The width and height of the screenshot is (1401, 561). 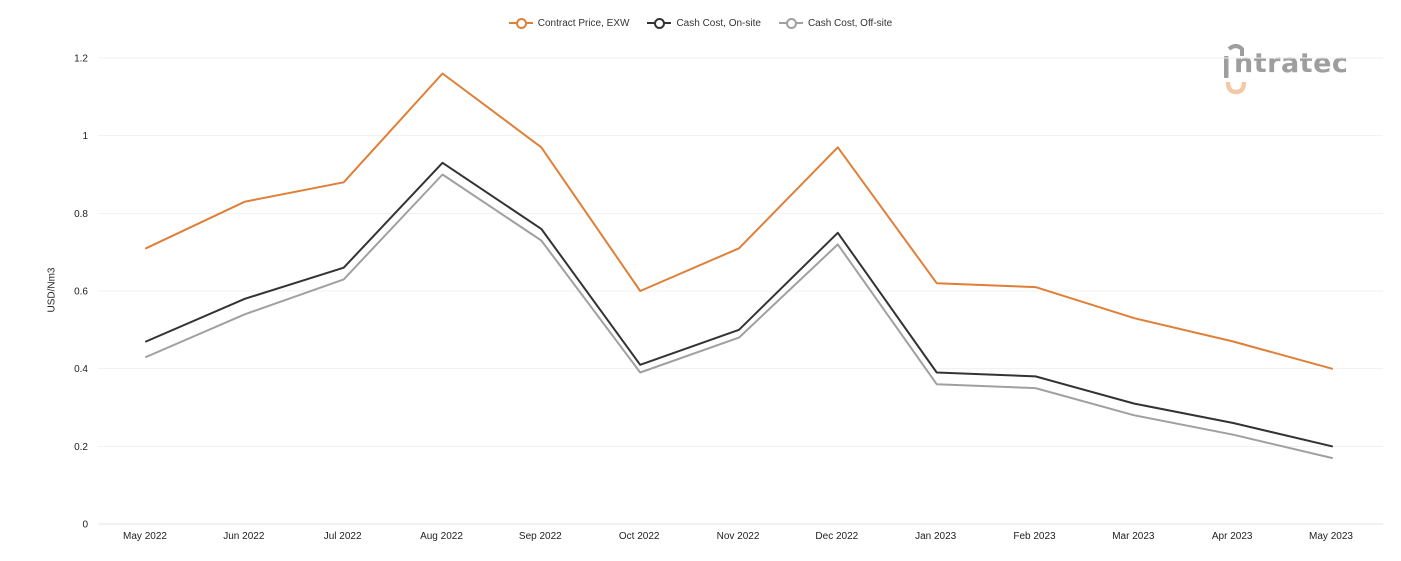 I want to click on legend-item-cash-cost-on-site: Cash Cost, On-site, so click(x=704, y=23).